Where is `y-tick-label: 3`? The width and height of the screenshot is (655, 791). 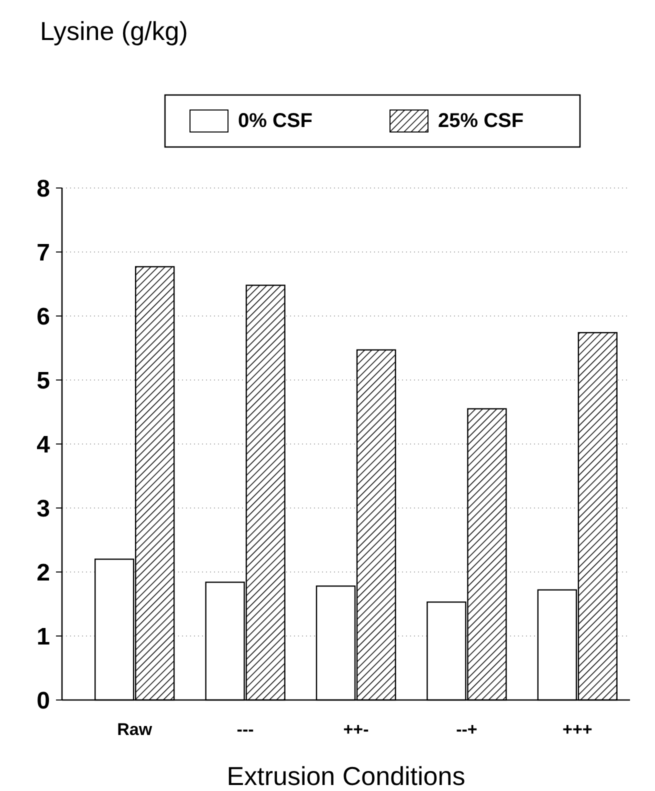 y-tick-label: 3 is located at coordinates (43, 508).